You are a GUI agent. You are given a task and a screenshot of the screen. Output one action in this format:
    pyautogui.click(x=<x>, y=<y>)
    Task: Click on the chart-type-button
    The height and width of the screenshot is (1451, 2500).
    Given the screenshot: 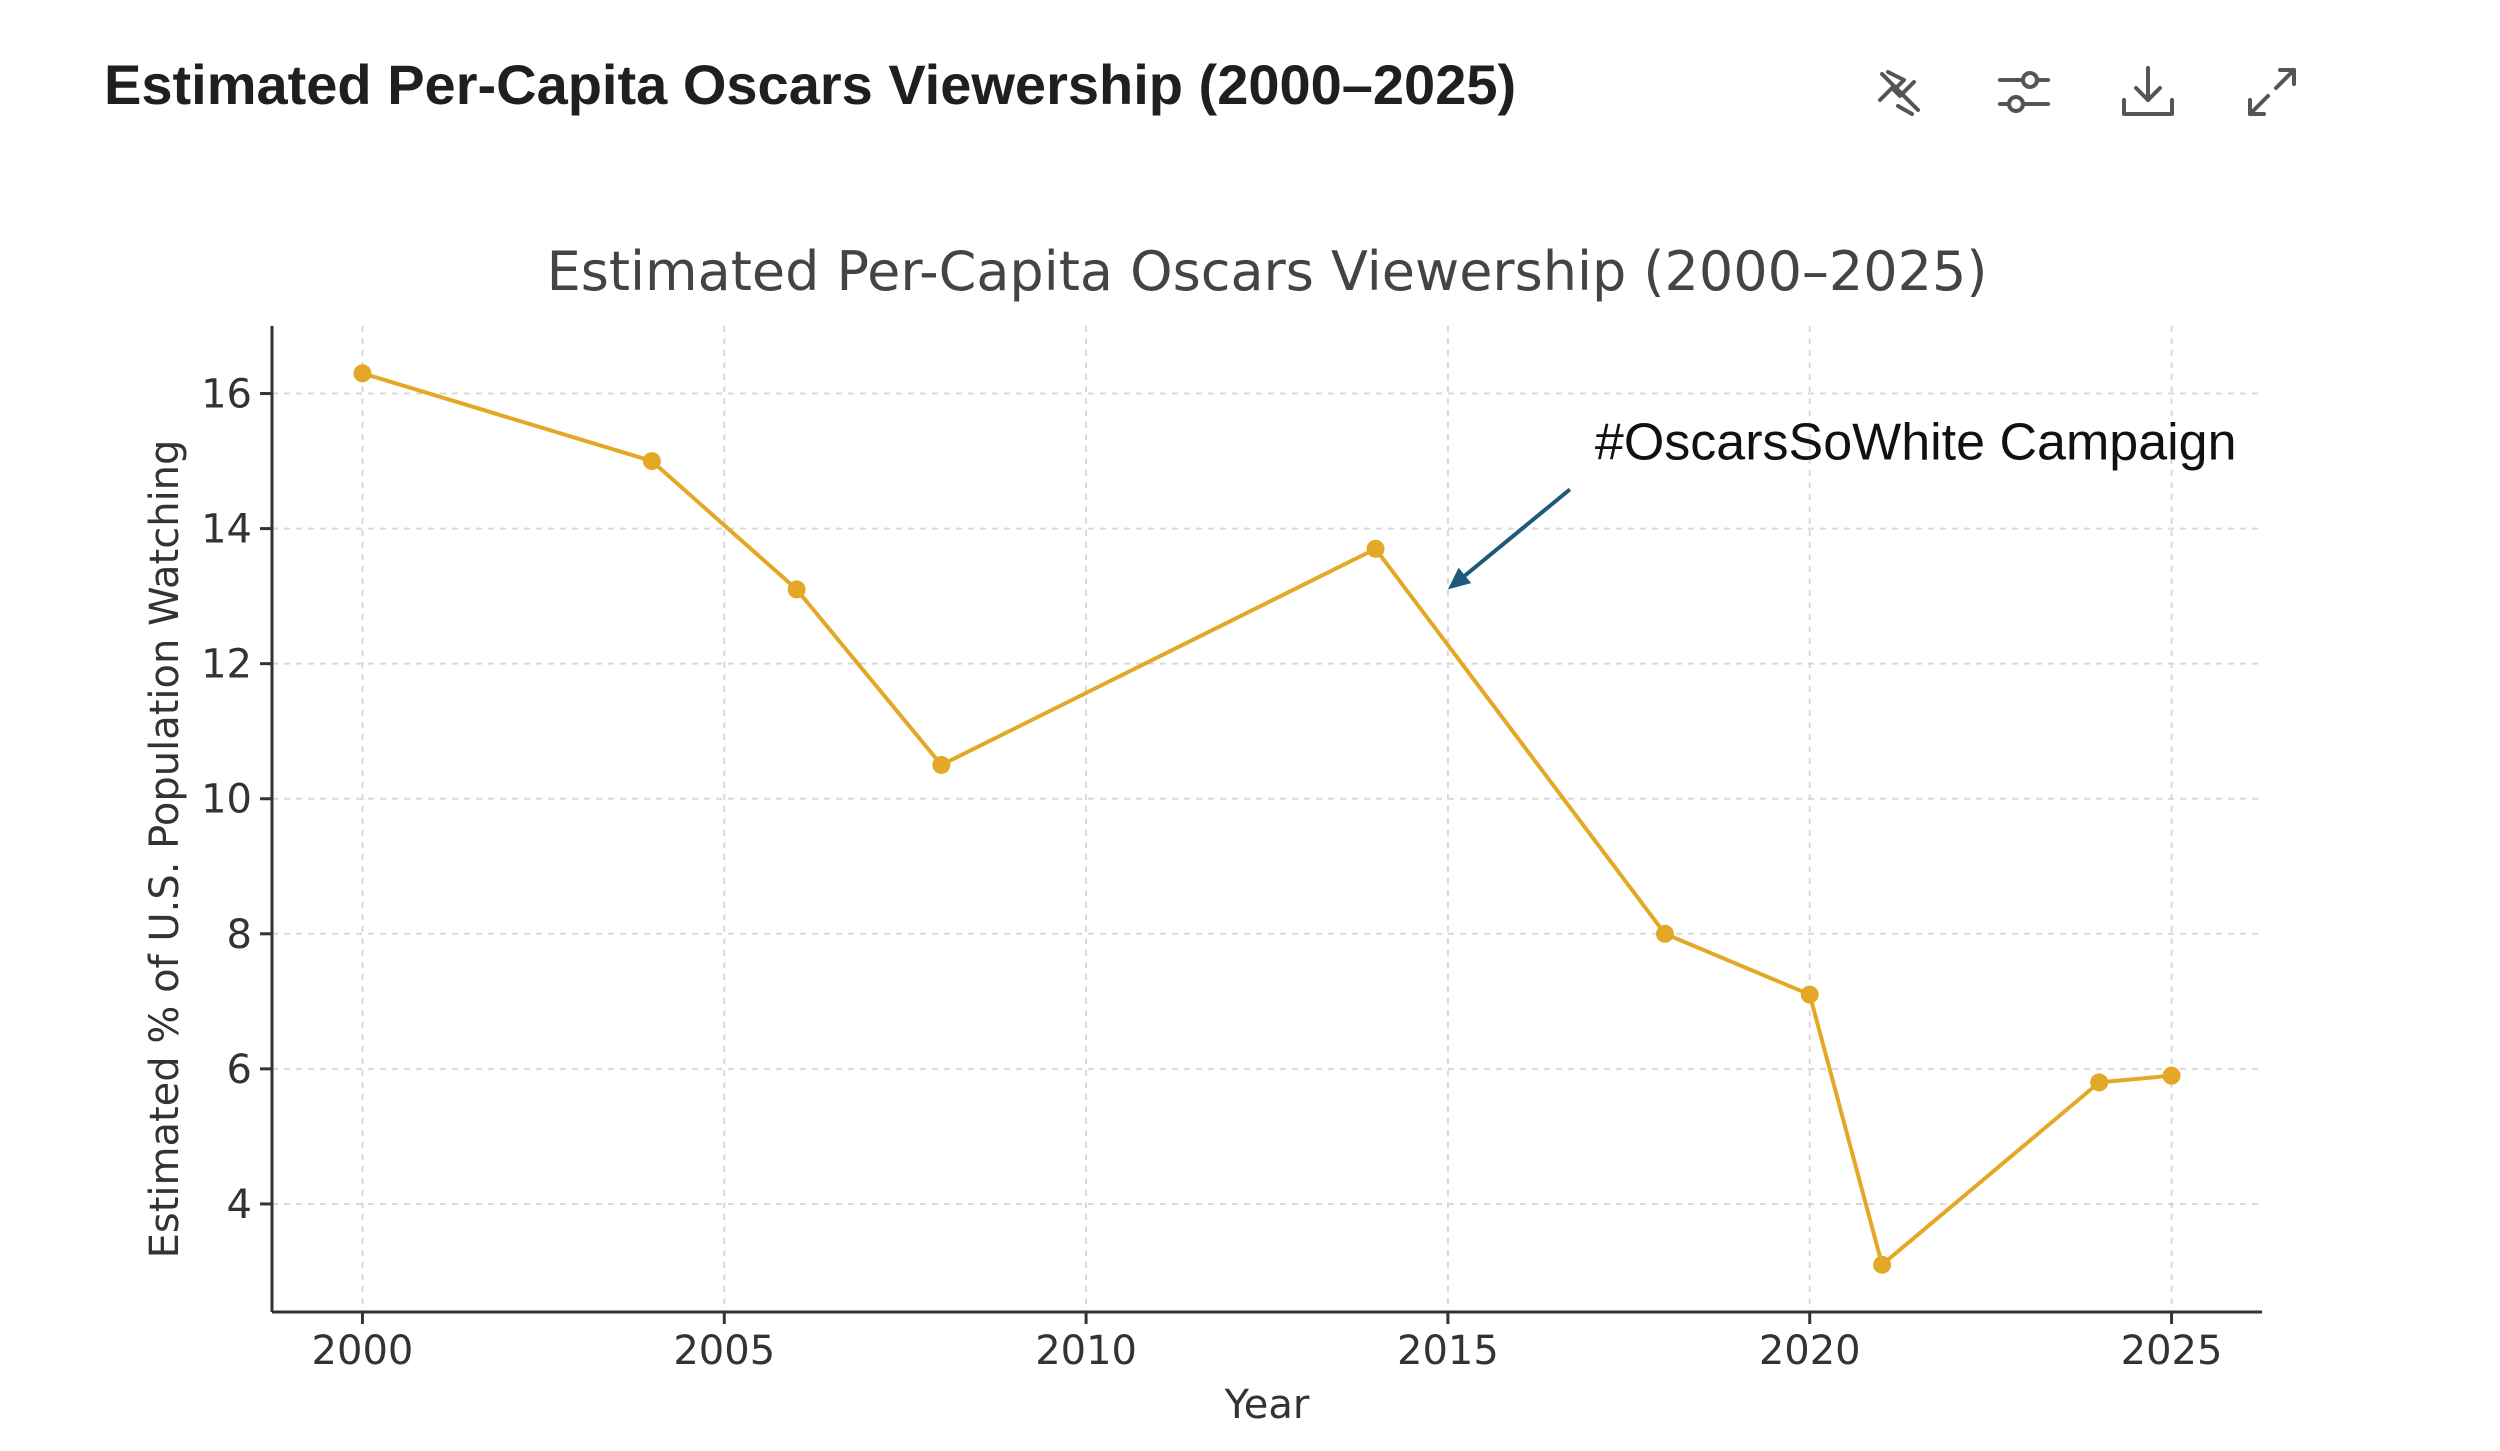 What is the action you would take?
    pyautogui.click(x=1900, y=92)
    